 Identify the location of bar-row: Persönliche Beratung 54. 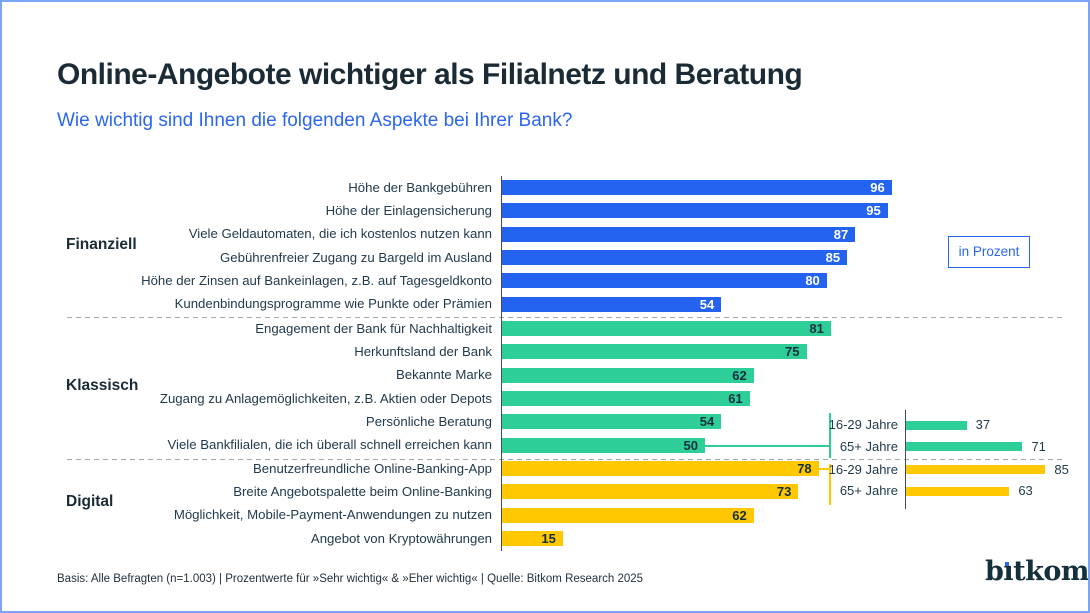
(545, 421).